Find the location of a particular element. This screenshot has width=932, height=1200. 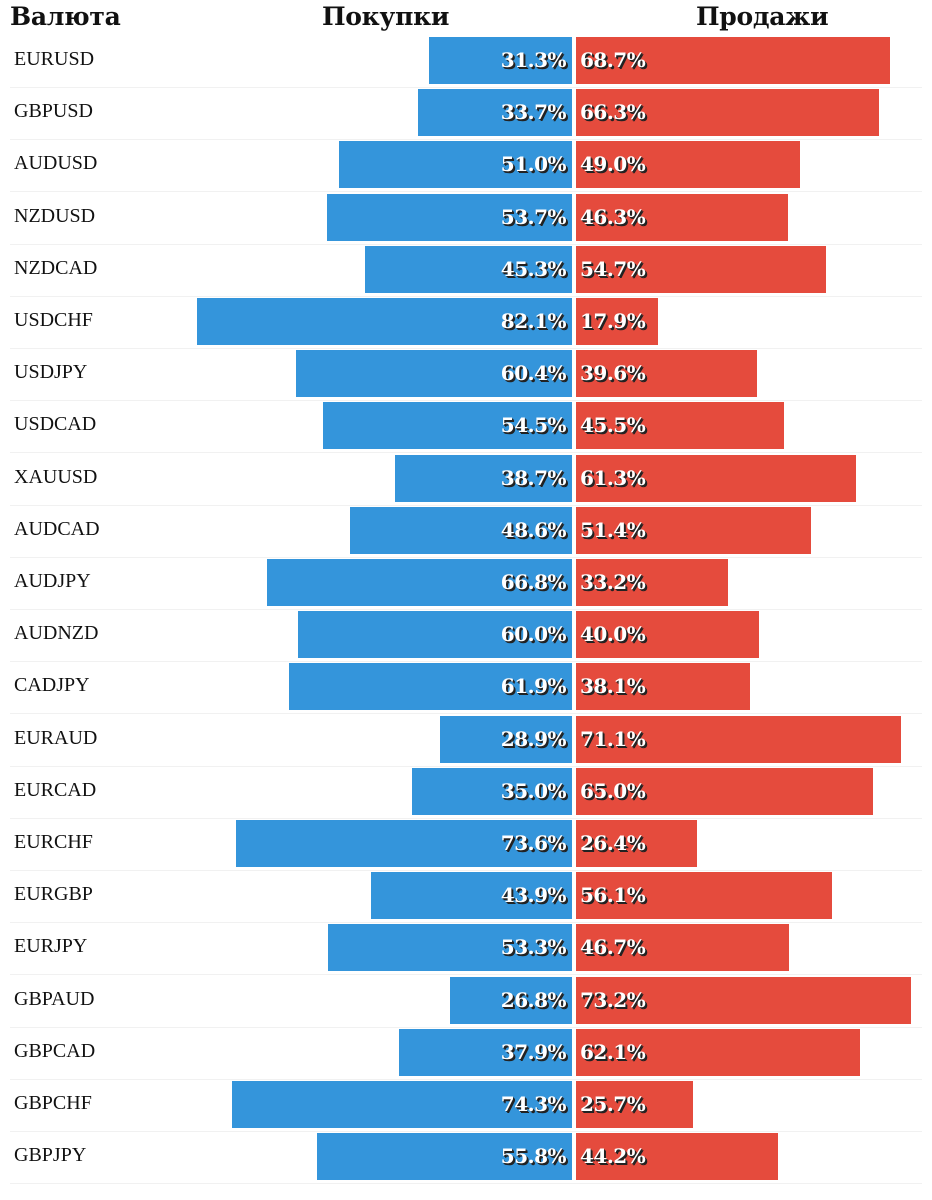

sell-value-label: 54.7% is located at coordinates (613, 268).